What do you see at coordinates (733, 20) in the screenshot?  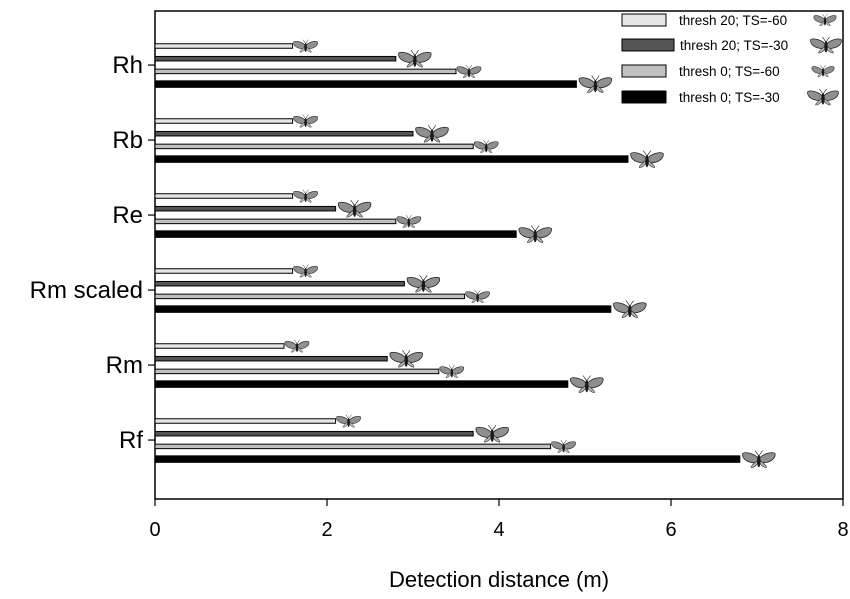 I see `legend-label: thresh 20; TS=-60` at bounding box center [733, 20].